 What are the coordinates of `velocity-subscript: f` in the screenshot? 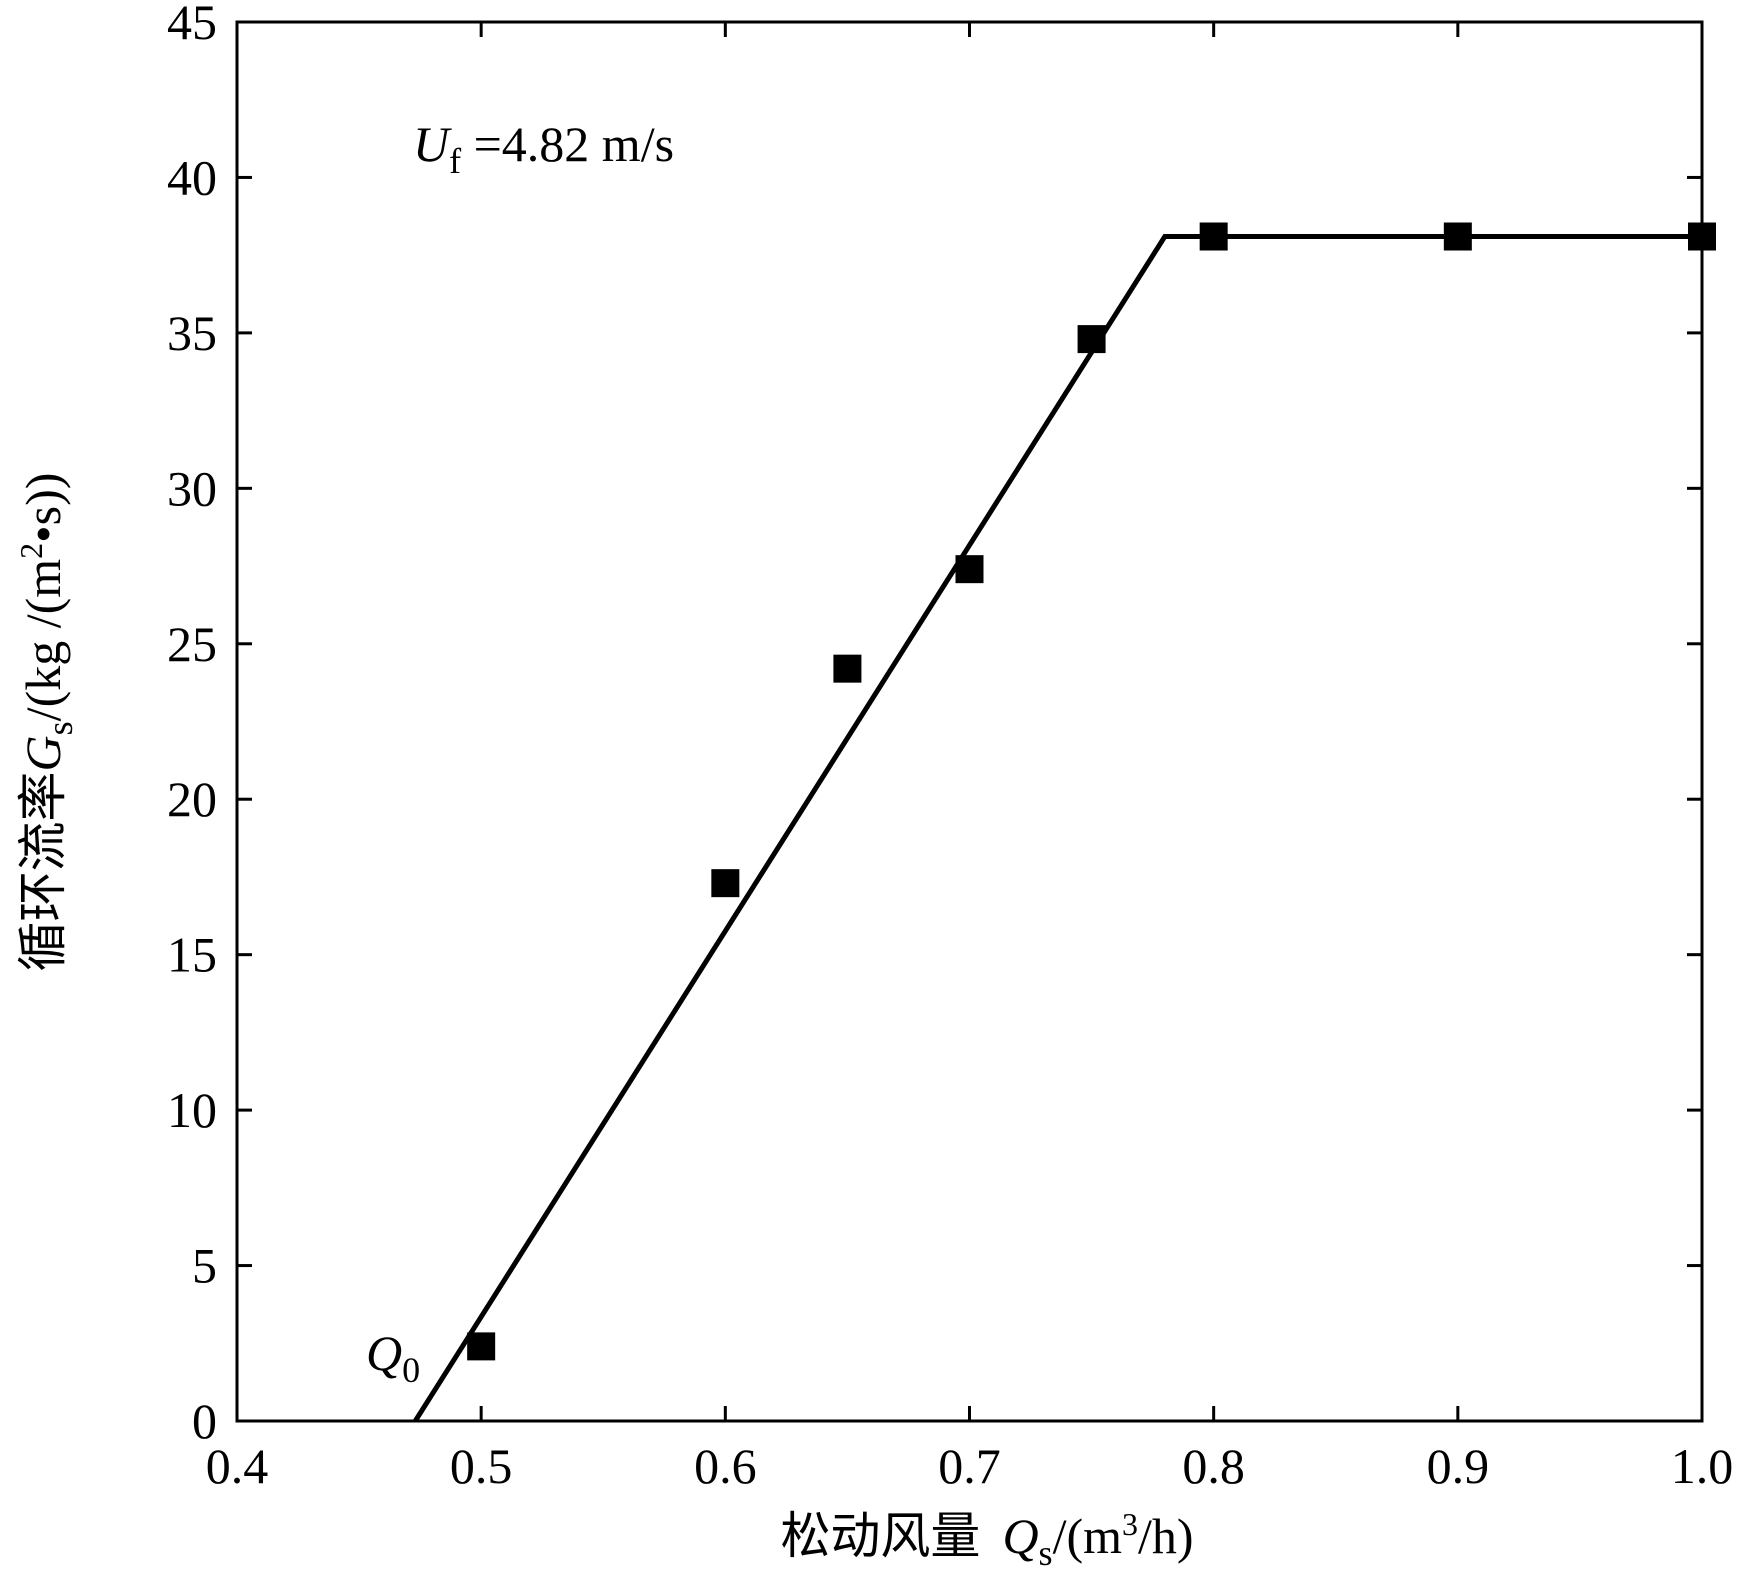 It's located at (455, 161).